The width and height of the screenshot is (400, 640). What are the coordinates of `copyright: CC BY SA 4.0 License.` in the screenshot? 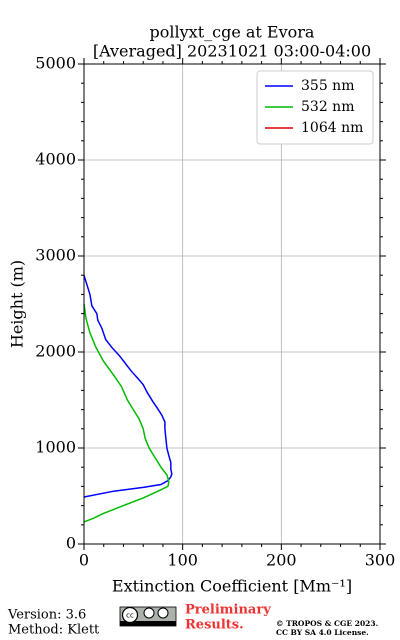 It's located at (322, 632).